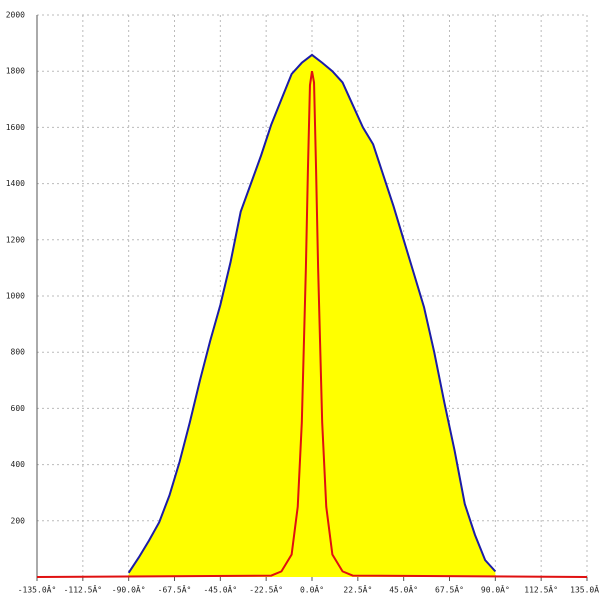 The image size is (600, 600). Describe the element at coordinates (15, 239) in the screenshot. I see `y-tick-label: 1200` at that location.